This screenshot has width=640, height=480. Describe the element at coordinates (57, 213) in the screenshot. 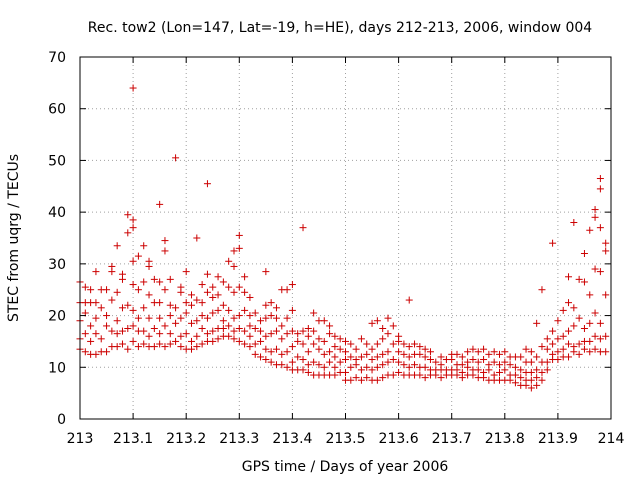

I see `y-tick-label: 40` at that location.